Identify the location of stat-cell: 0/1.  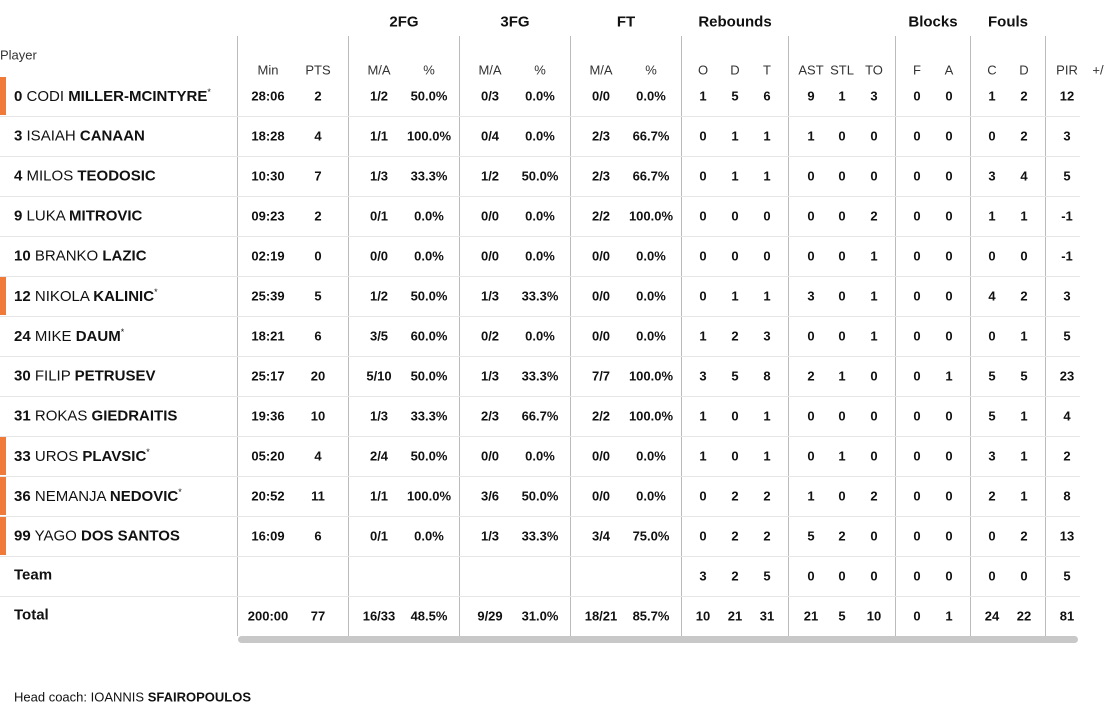
(379, 216).